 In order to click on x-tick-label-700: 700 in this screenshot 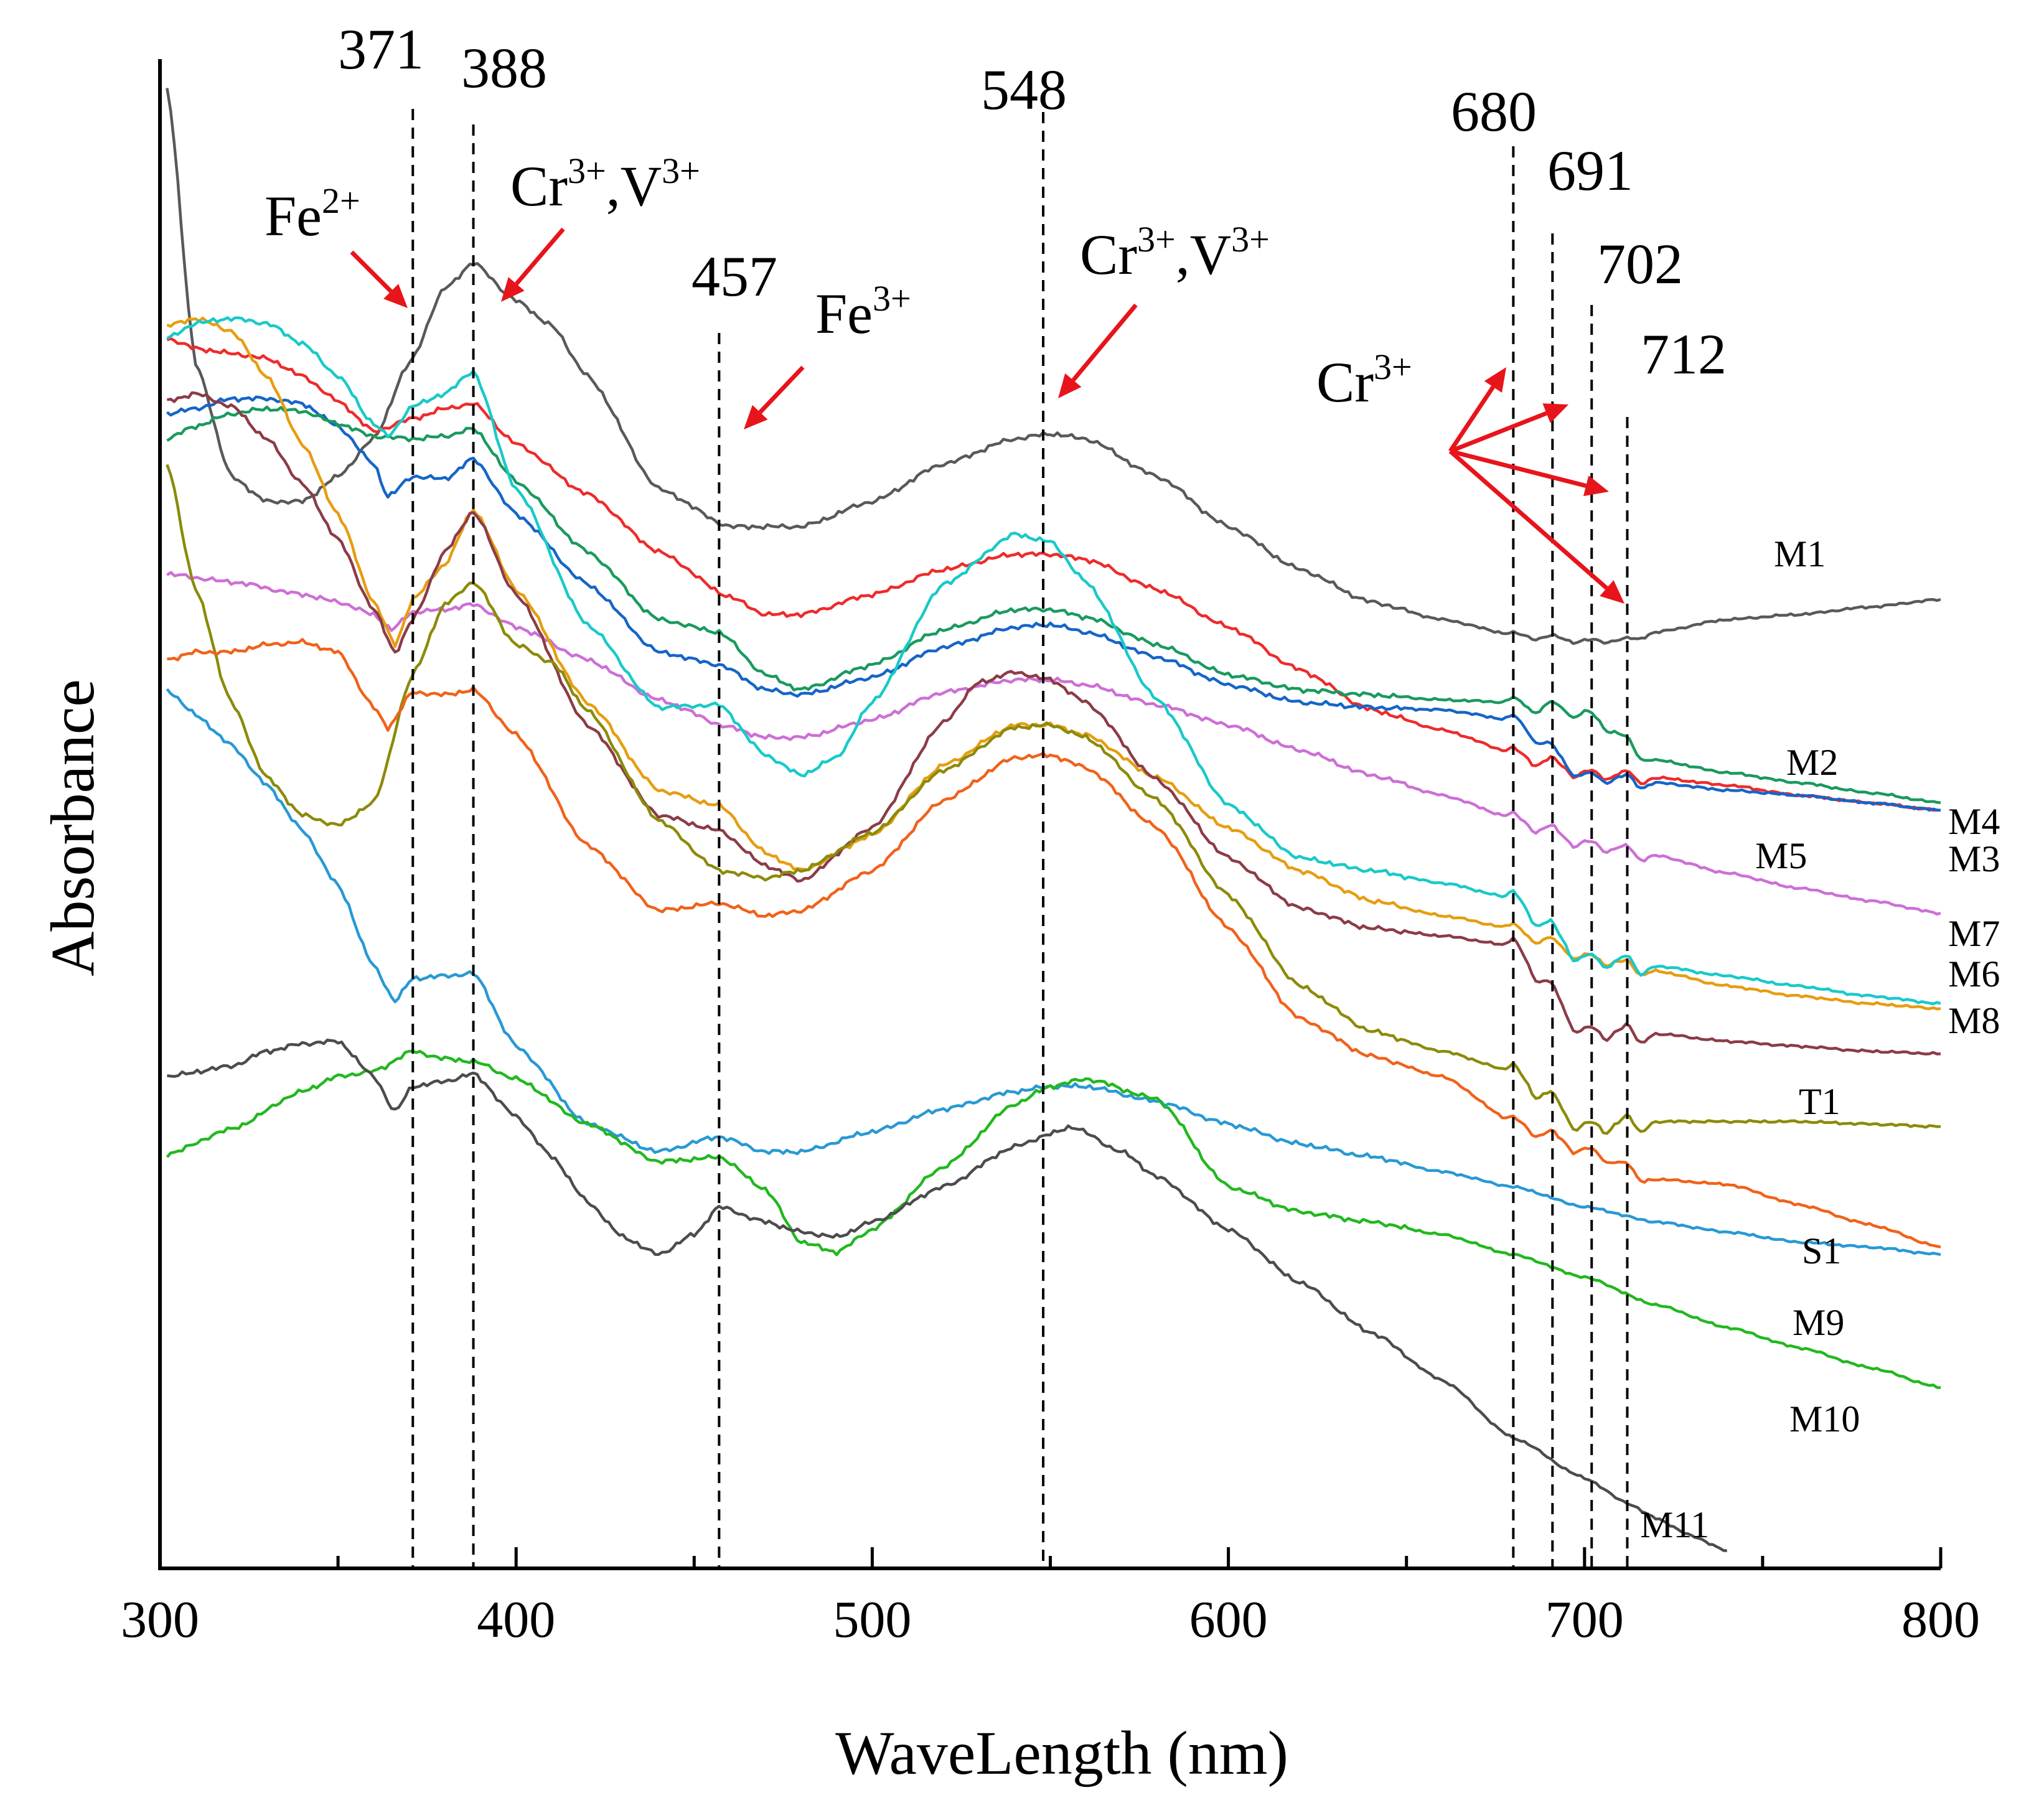, I will do `click(1585, 1620)`.